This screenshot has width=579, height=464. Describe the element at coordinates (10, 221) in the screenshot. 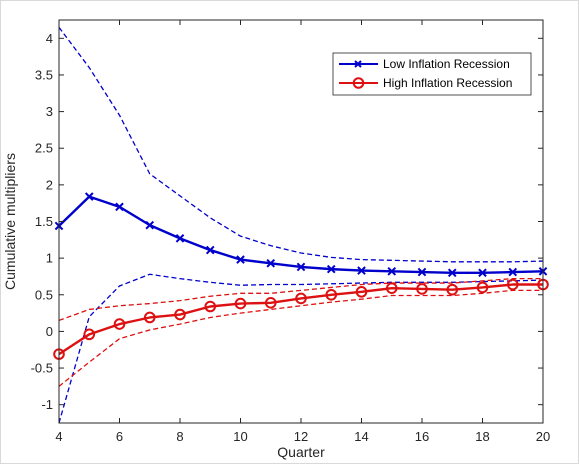

I see `y-axis-label: Cumulative multipliers` at that location.